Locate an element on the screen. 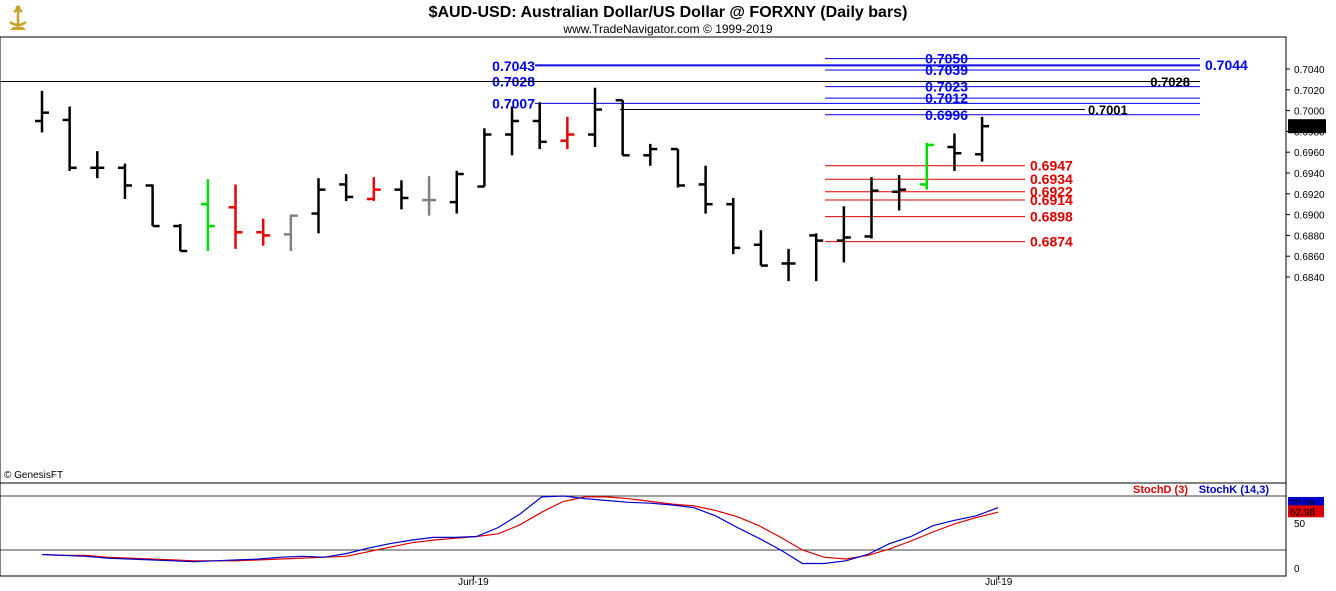  level-label: 0.7050 is located at coordinates (946, 59).